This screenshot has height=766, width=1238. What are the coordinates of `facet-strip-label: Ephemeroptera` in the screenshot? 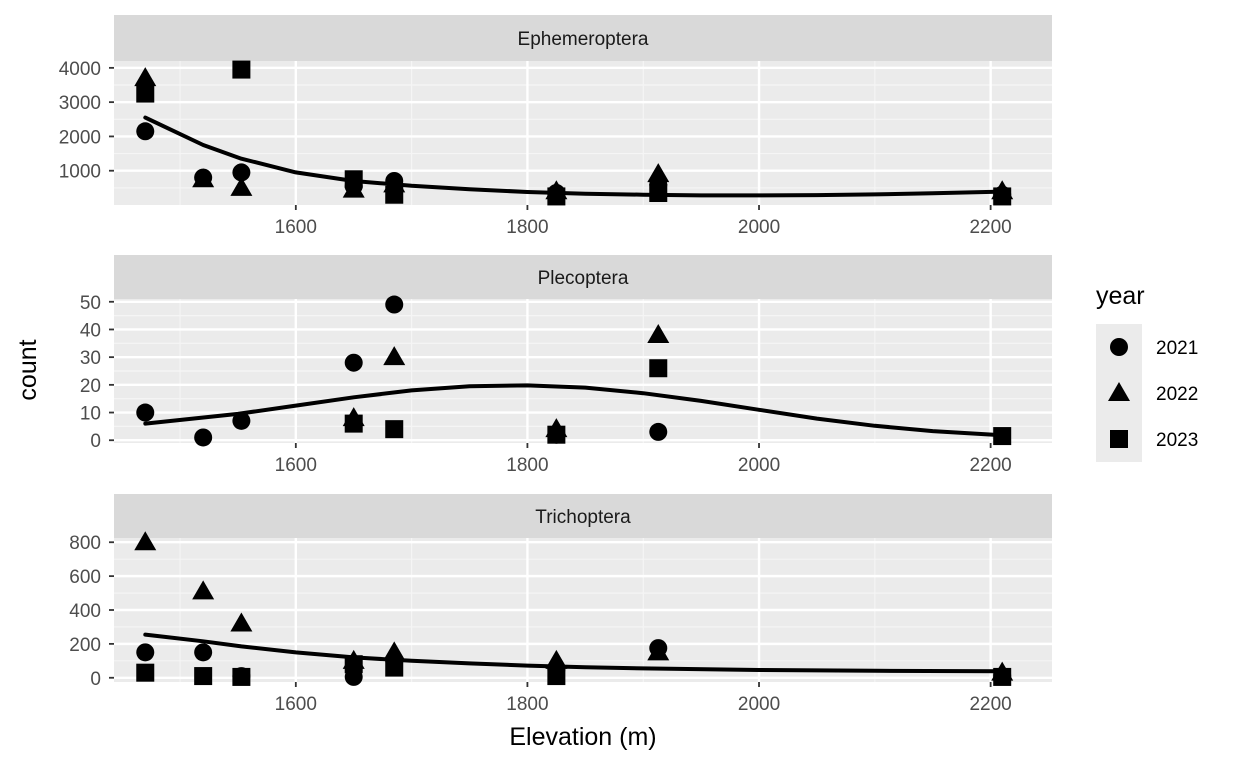 It's located at (583, 39).